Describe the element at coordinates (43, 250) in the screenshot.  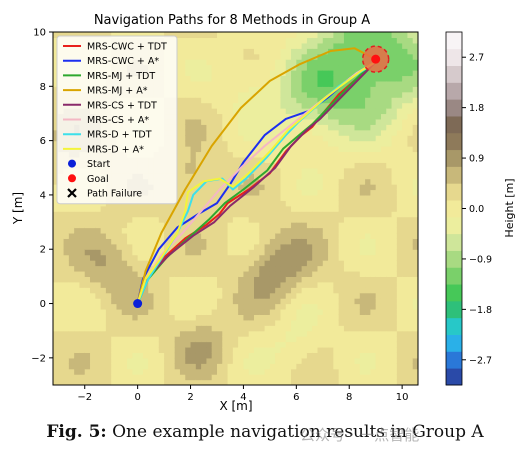
I see `y-tick-label: 2` at that location.